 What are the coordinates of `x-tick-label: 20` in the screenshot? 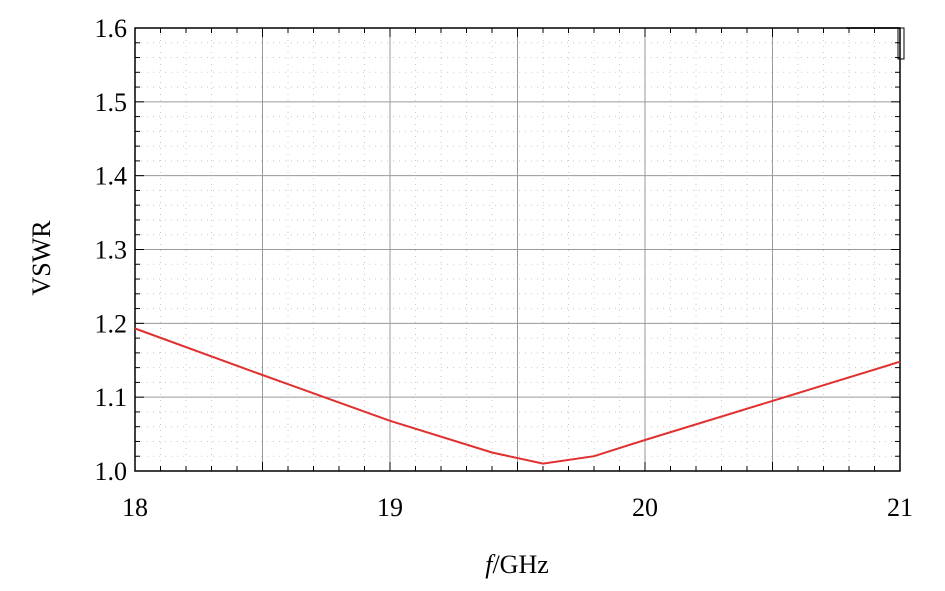 It's located at (645, 507).